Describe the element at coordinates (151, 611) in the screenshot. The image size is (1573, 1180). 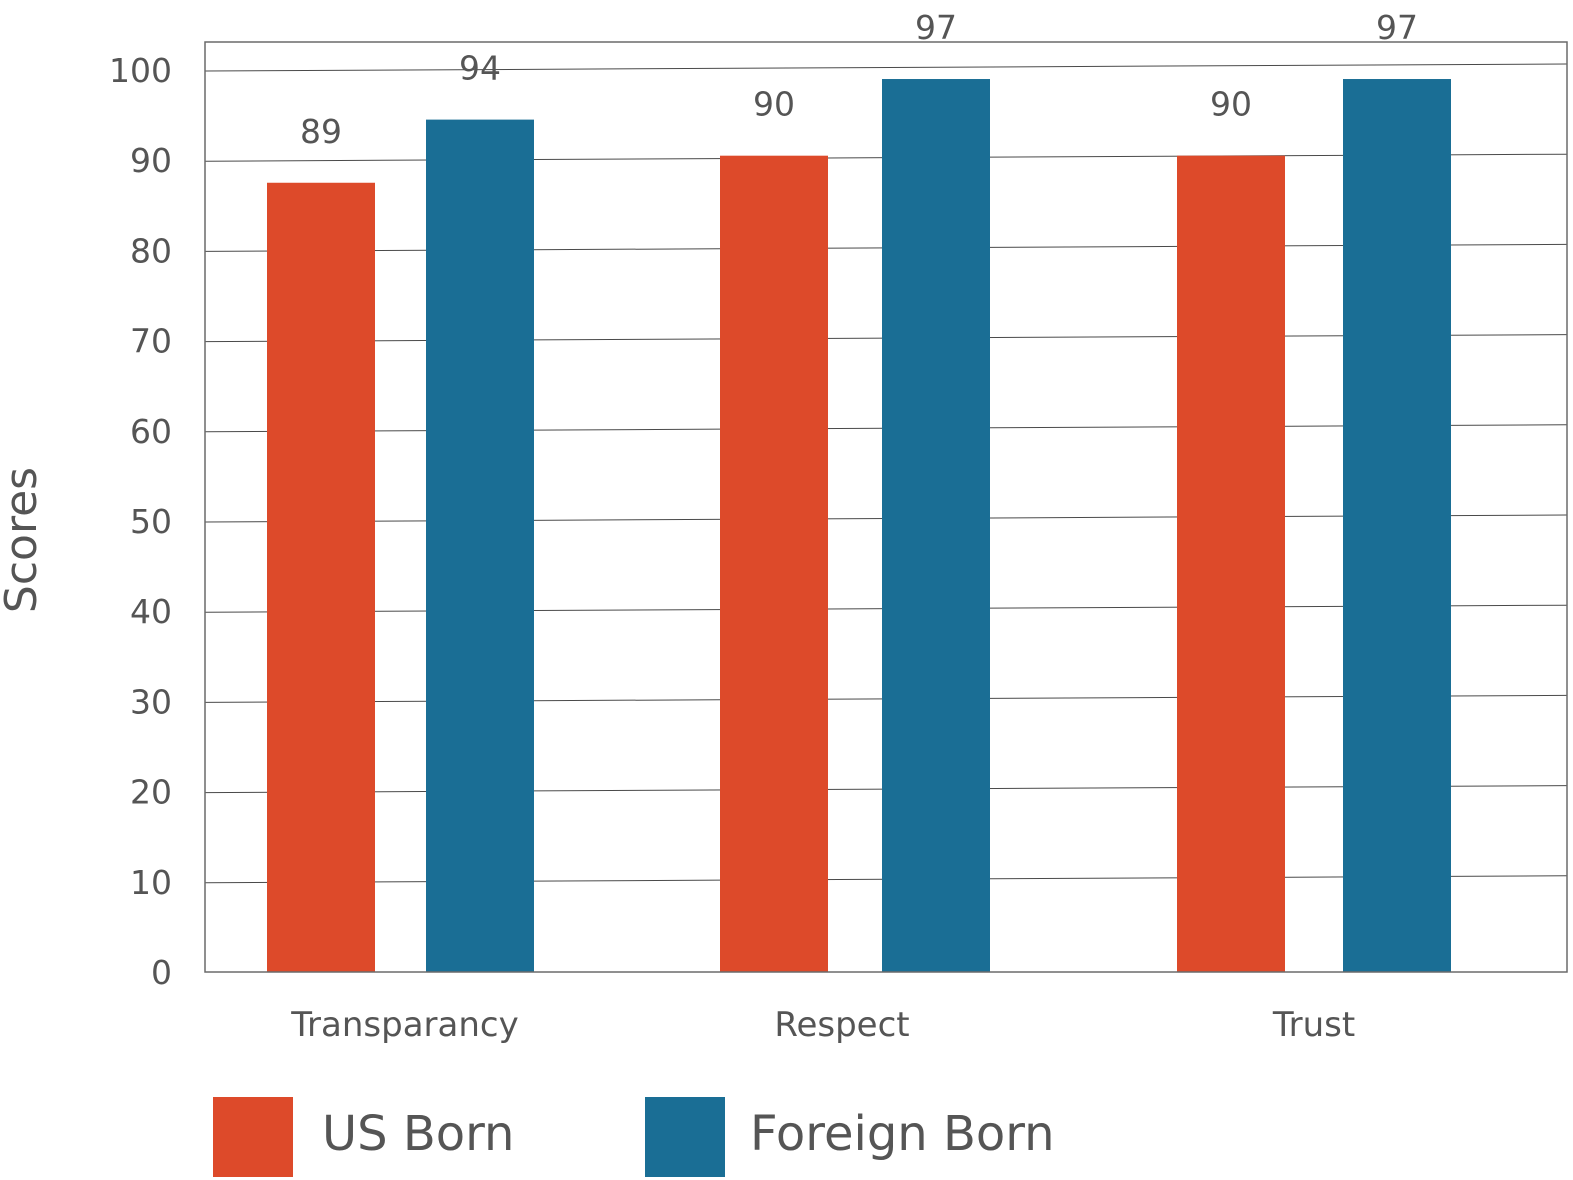
I see `y-tick-label: 40` at that location.